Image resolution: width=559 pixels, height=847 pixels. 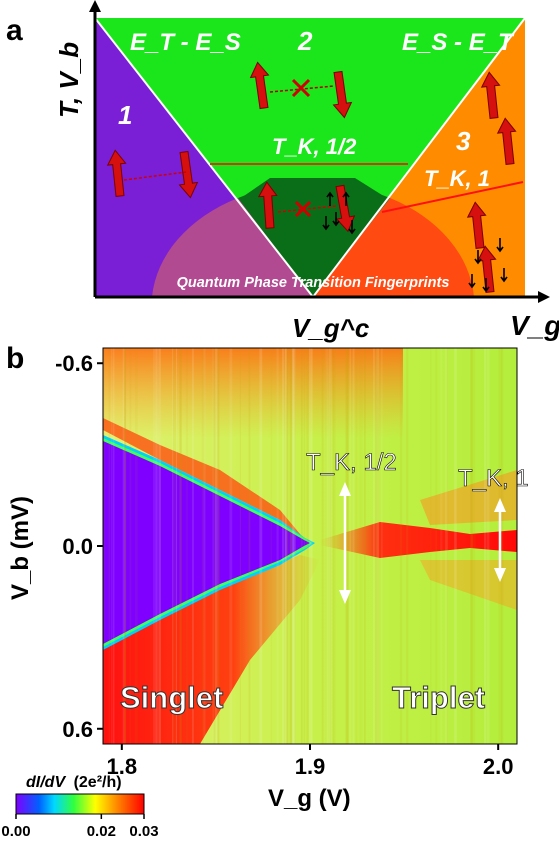 I want to click on dome-label: Quantum Phase Transition Fingerprints, so click(x=313, y=283).